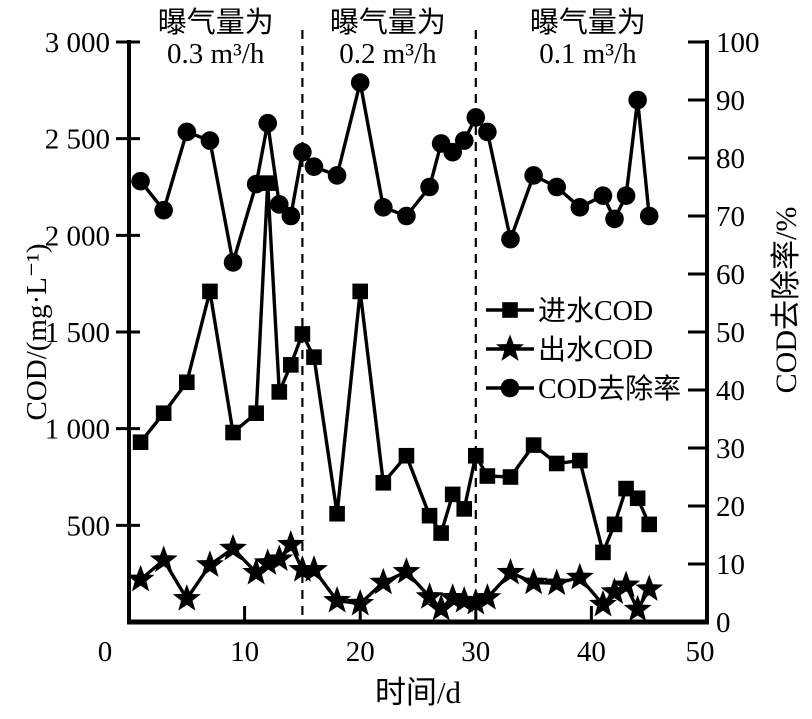 The image size is (812, 719). What do you see at coordinates (388, 54) in the screenshot?
I see `annotation-line2: 0.2 m³/h` at bounding box center [388, 54].